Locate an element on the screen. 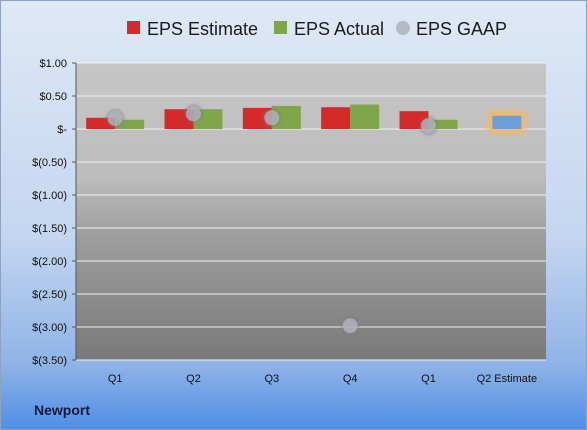 This screenshot has width=587, height=430. legend: EPS Estimate EPS Actual EPS GAAP is located at coordinates (317, 29).